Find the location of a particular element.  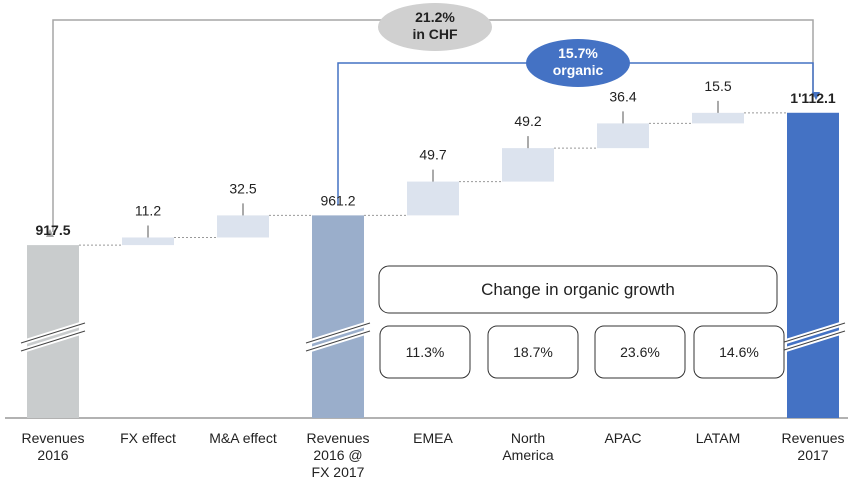

value-label: 32.5 is located at coordinates (242, 188).